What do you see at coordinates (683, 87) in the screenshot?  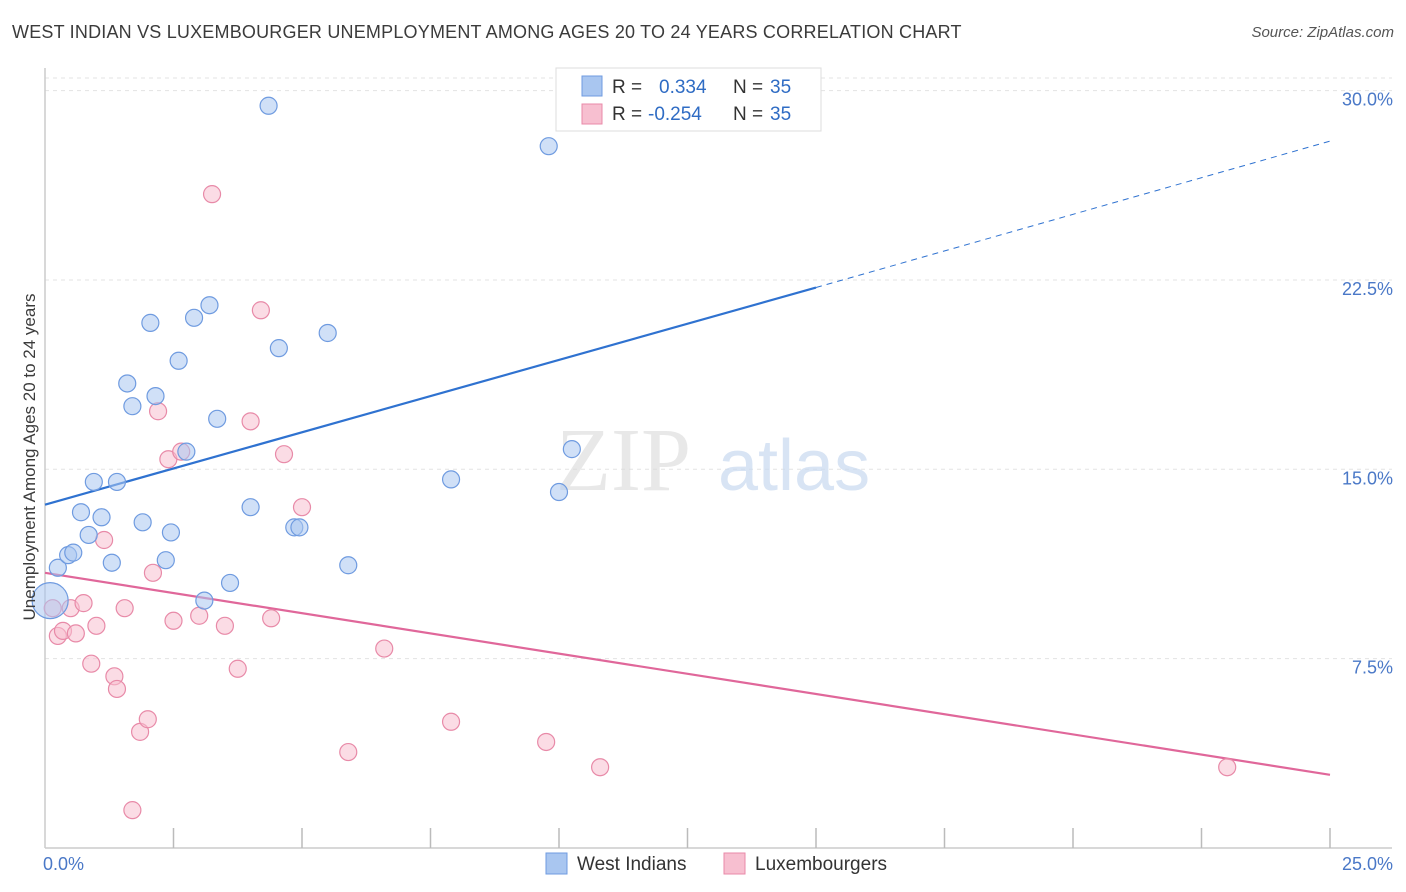 I see `legend-r-value-1: 0.334` at bounding box center [683, 87].